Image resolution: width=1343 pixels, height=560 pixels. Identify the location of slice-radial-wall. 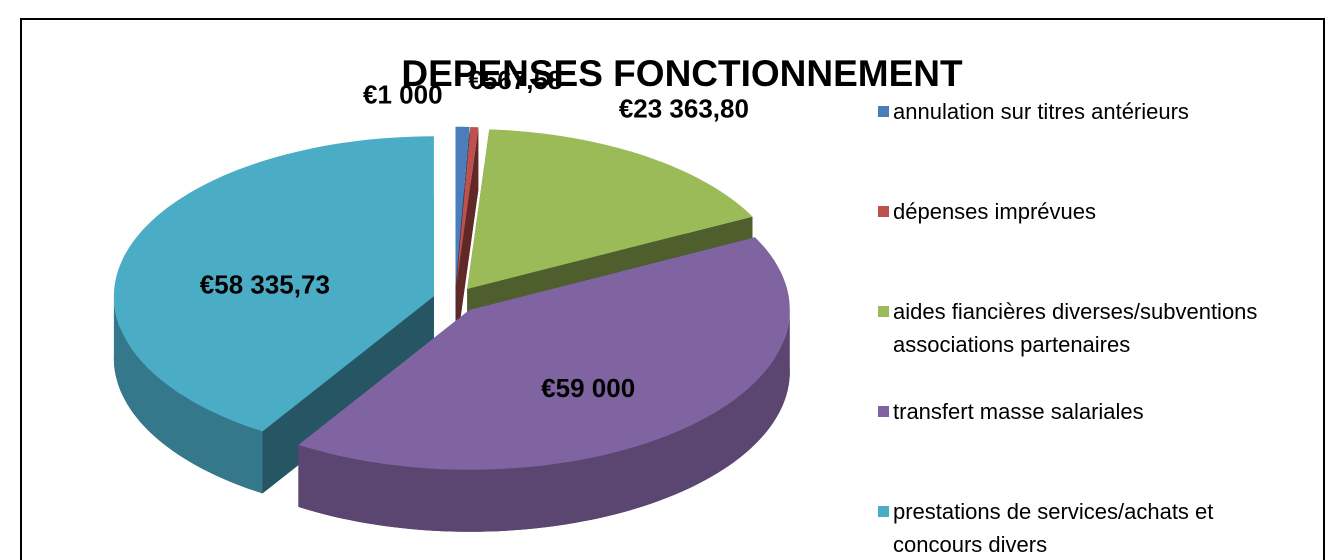
(467, 238).